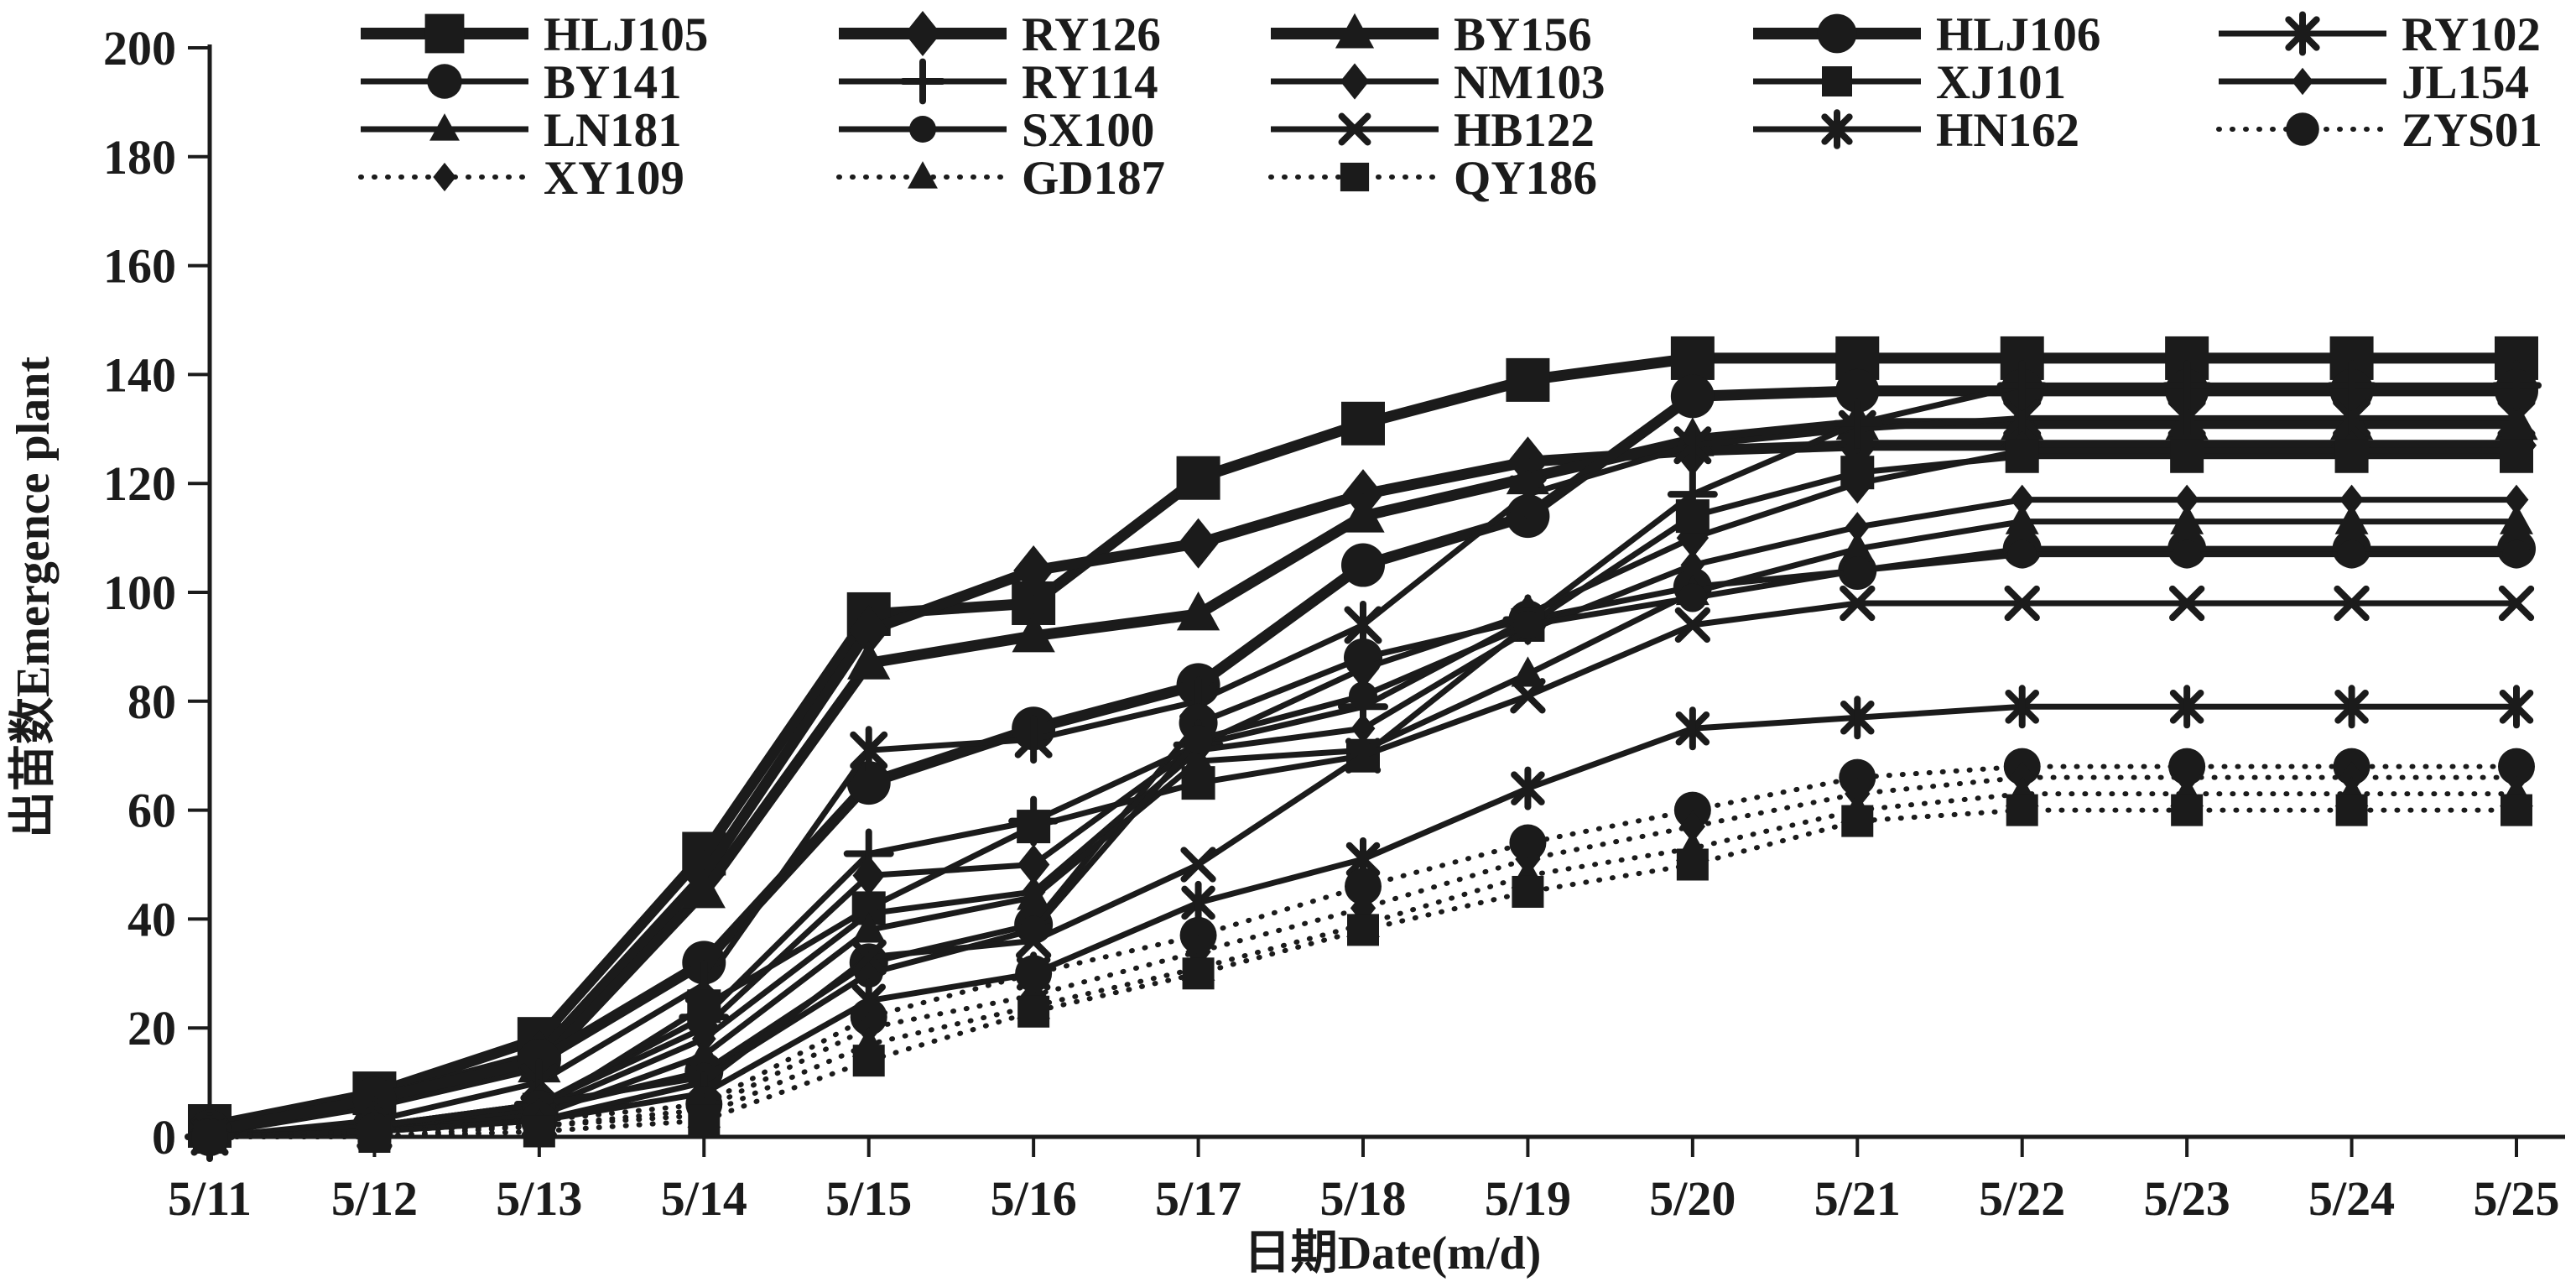 This screenshot has height=1282, width=2576. I want to click on legend-item-RY114: RY114, so click(998, 82).